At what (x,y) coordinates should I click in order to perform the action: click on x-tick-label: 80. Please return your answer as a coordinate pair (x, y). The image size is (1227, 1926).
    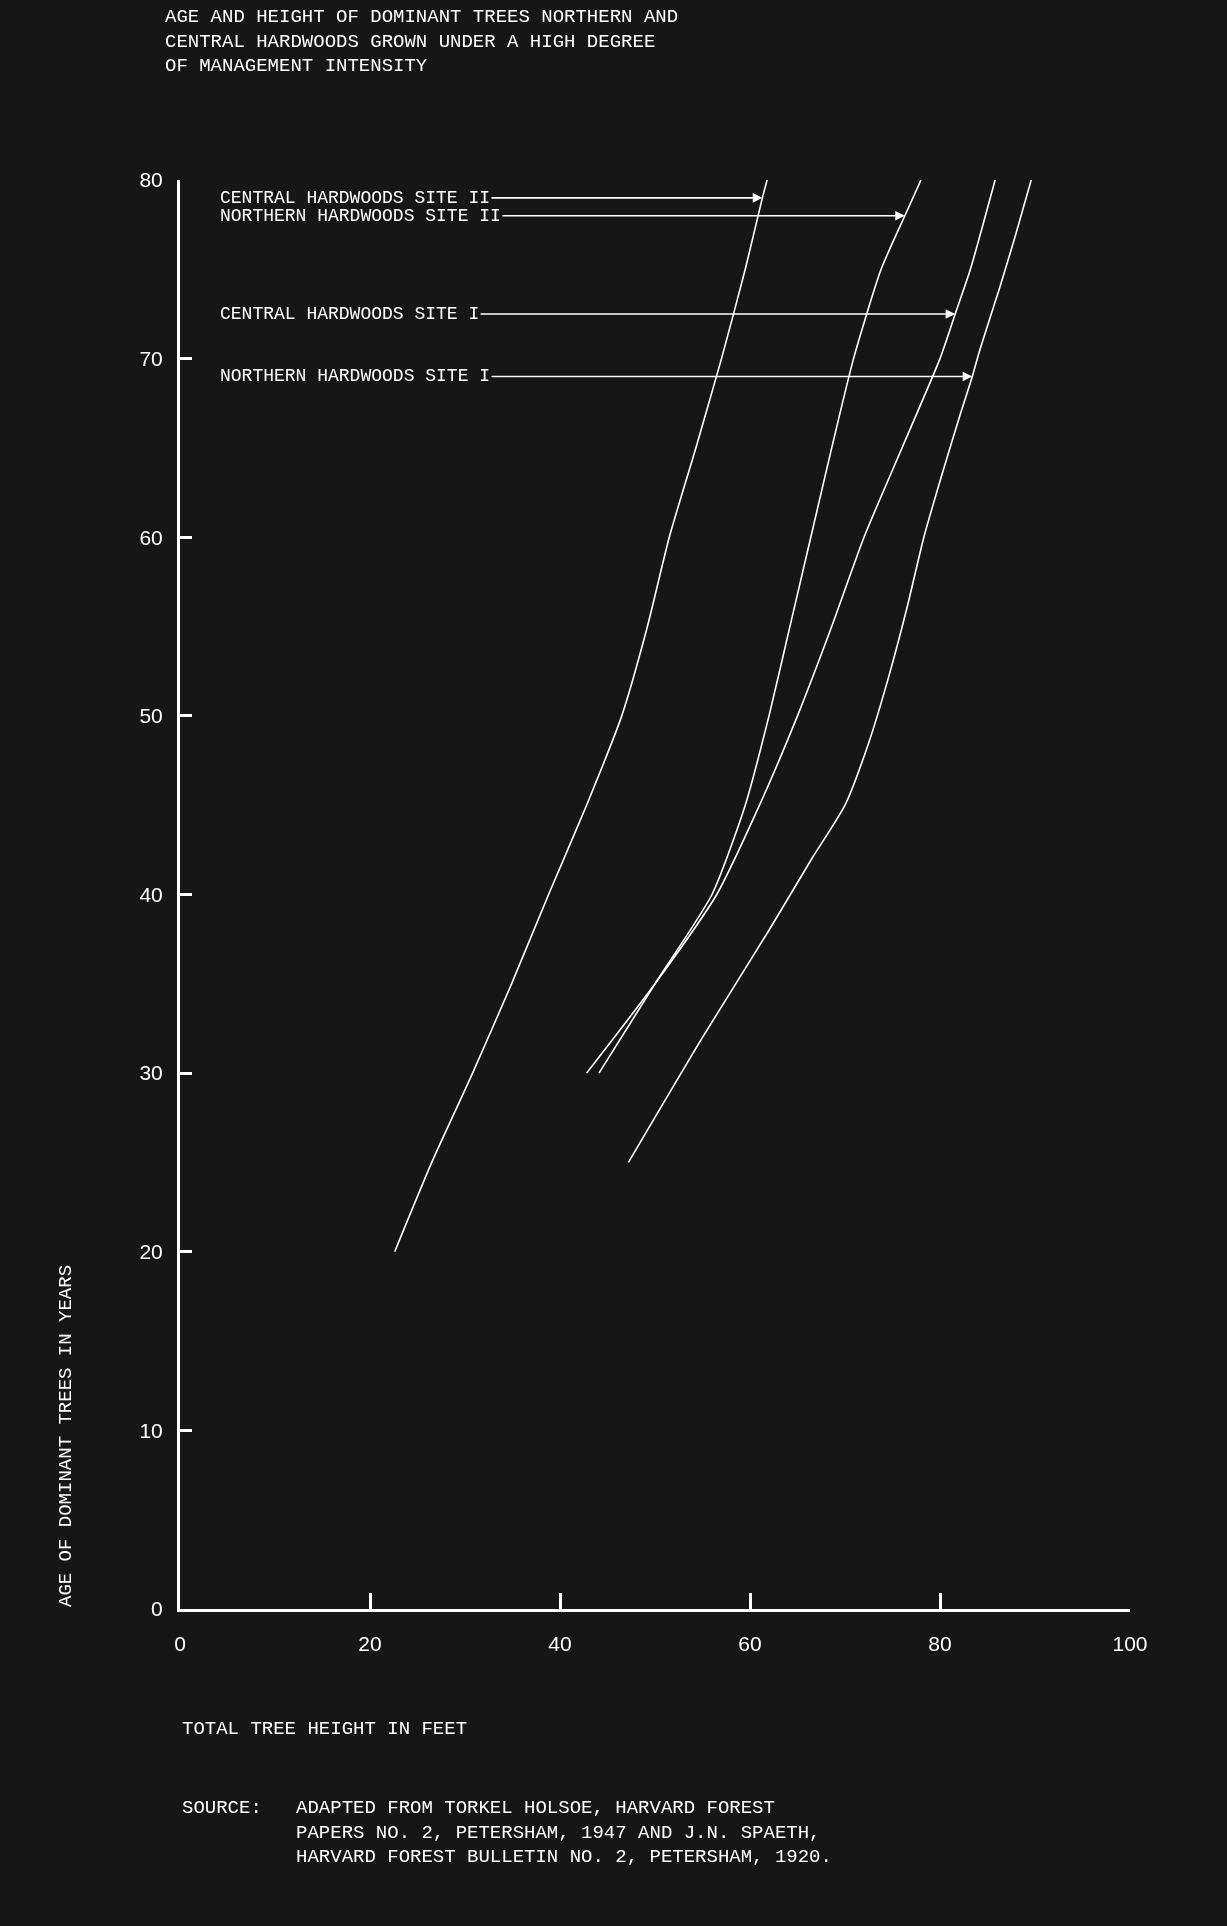
    Looking at the image, I should click on (940, 1644).